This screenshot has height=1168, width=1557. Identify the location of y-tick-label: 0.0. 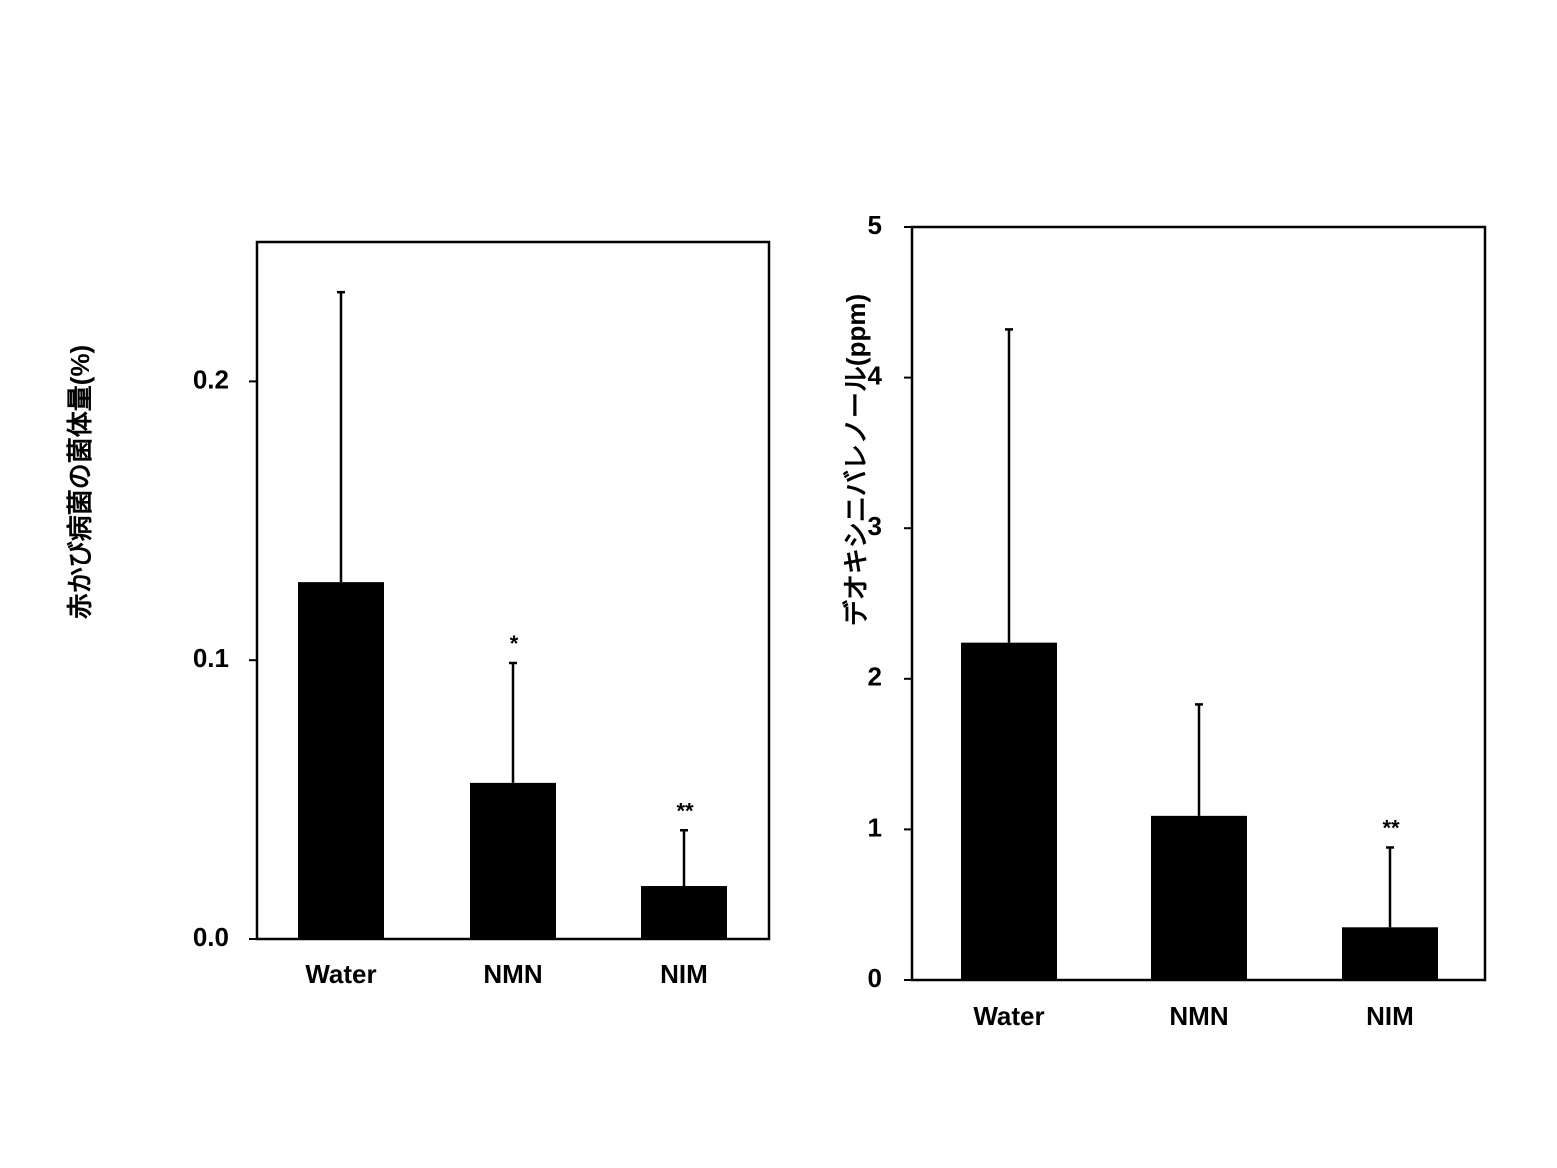
(211, 937).